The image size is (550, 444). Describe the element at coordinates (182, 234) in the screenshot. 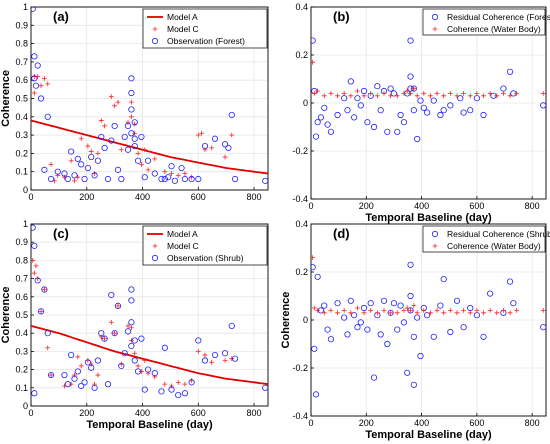

I see `legend-label: Model A` at that location.